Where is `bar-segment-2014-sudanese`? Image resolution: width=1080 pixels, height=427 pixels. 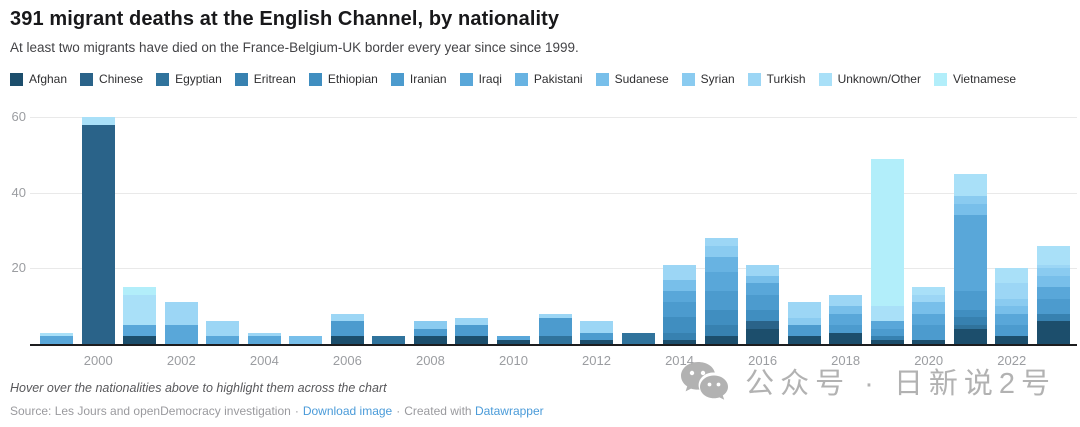 bar-segment-2014-sudanese is located at coordinates (680, 285).